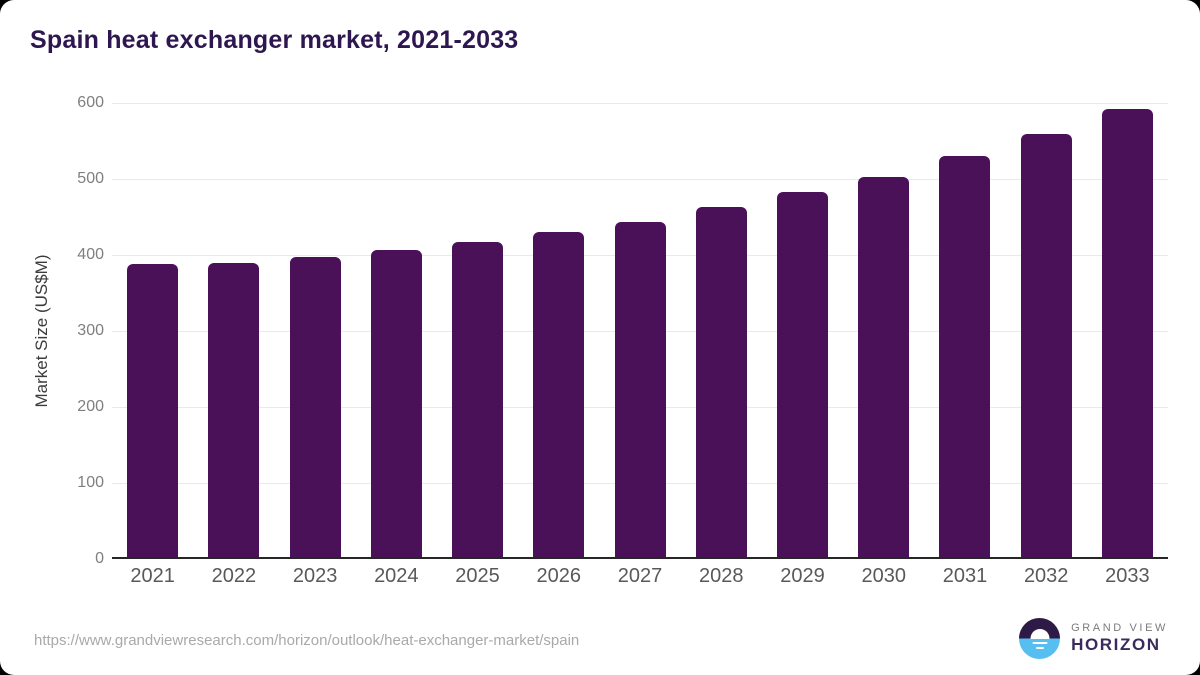 The width and height of the screenshot is (1200, 675). Describe the element at coordinates (99, 558) in the screenshot. I see `y-tick-label-0: 0` at that location.